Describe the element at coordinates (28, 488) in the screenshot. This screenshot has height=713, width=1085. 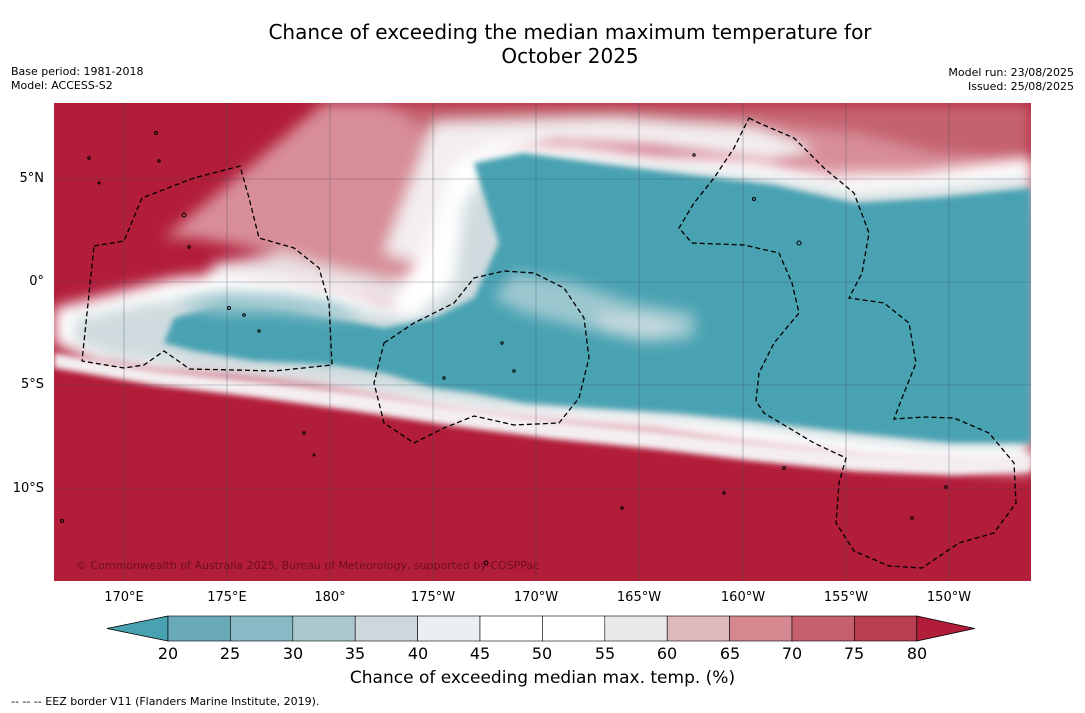
I see `lat-label-10s: 10°S` at that location.